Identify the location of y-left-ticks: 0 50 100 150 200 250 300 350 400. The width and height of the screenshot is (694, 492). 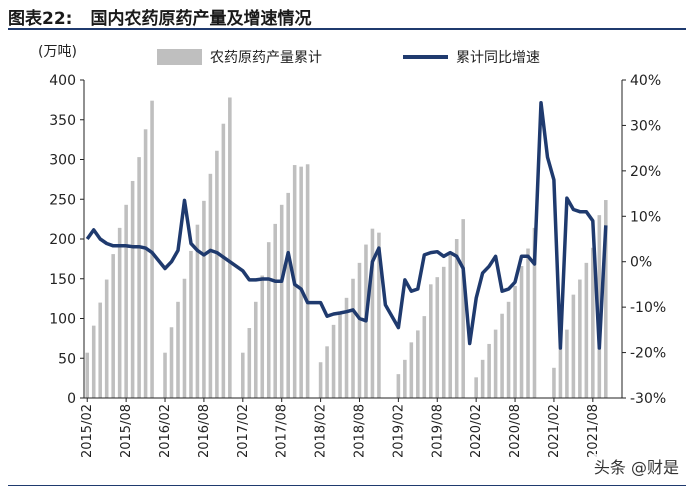
(66, 240).